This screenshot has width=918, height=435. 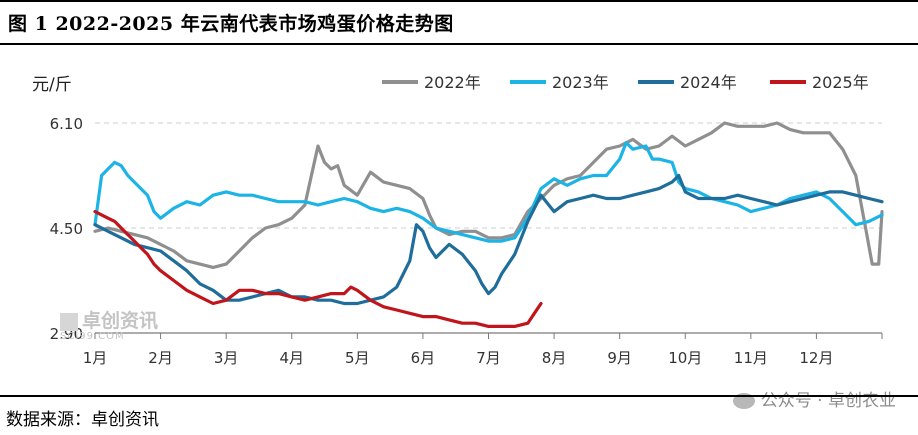 I want to click on wechat-icon, so click(x=743, y=401).